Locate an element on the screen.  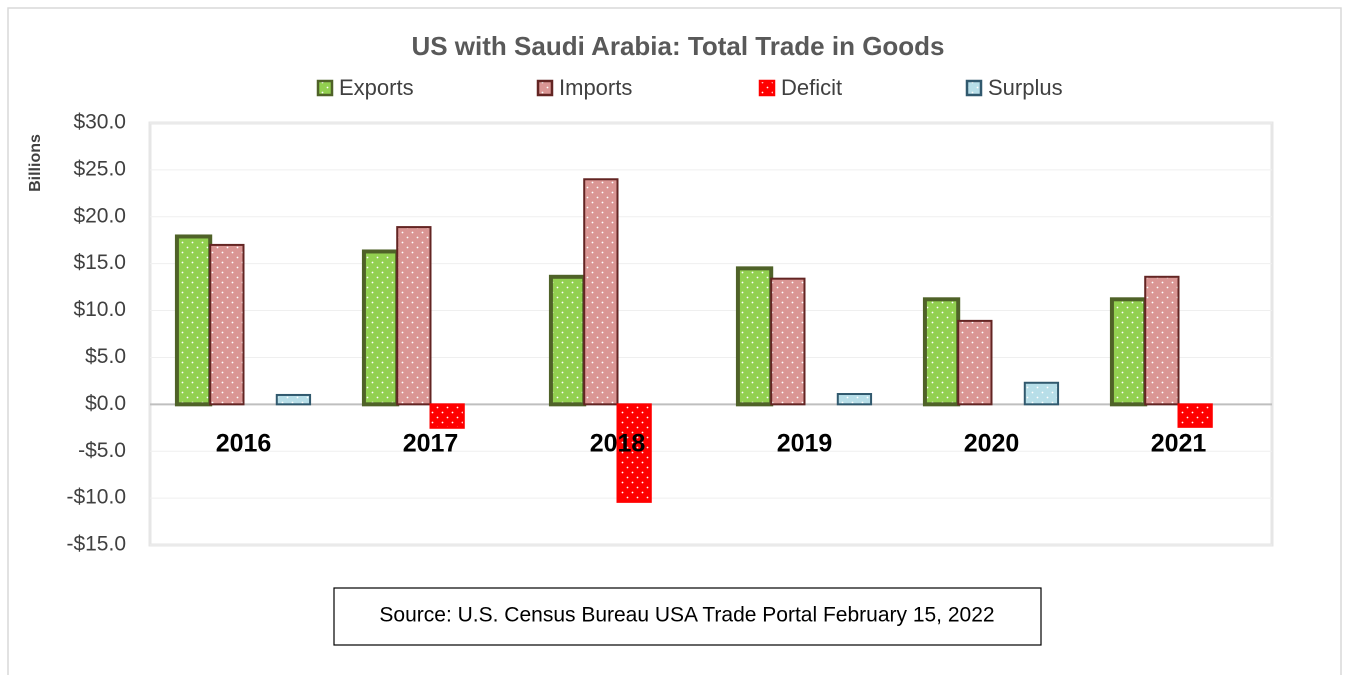
y-tick-label: -$5.0 is located at coordinates (102, 450).